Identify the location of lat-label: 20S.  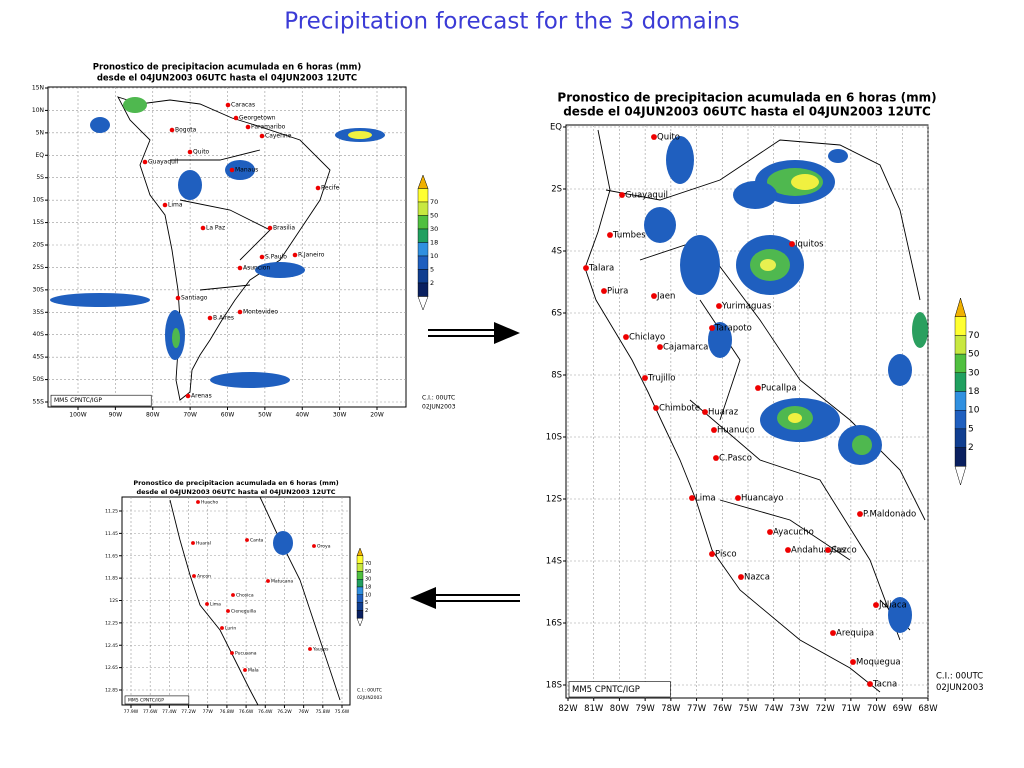
(39, 245).